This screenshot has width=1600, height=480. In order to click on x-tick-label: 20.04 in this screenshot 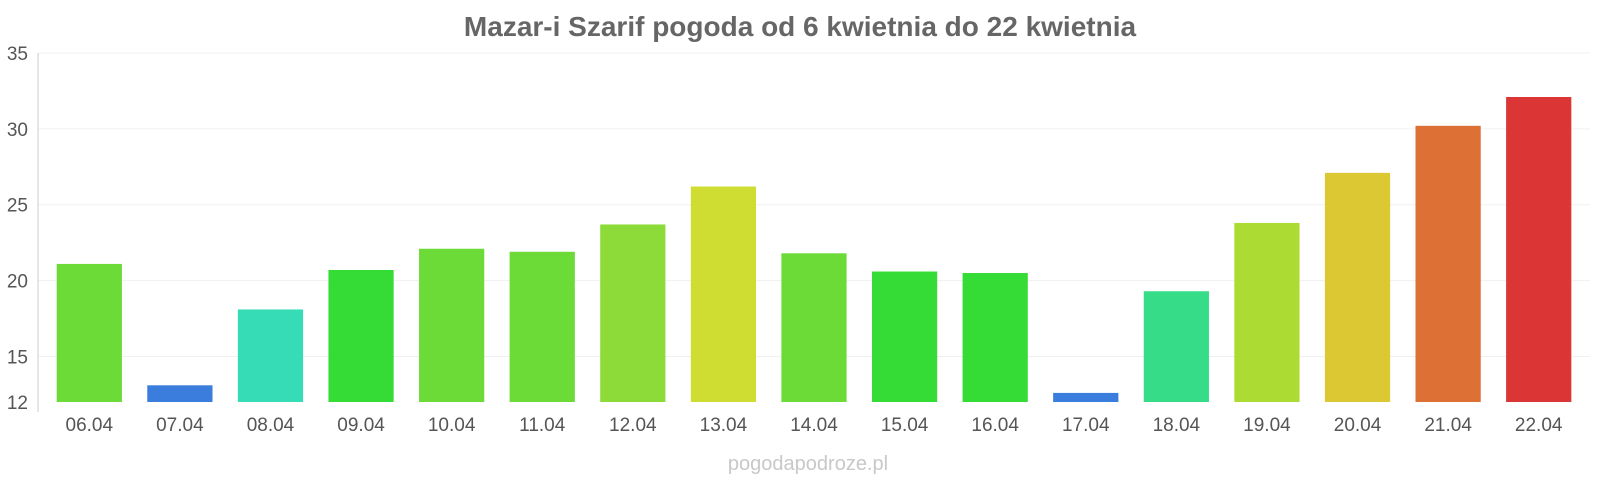, I will do `click(1358, 425)`.